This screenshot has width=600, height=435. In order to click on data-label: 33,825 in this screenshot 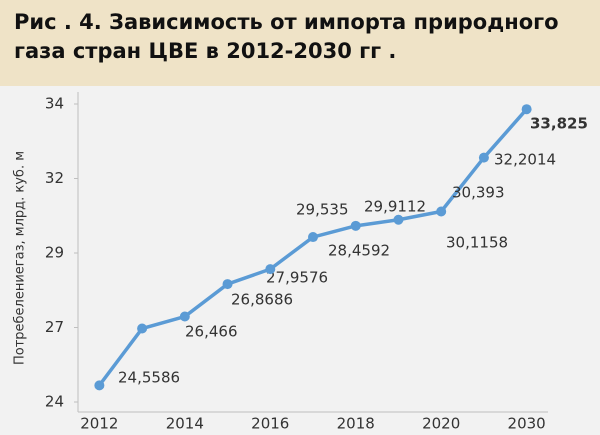, I will do `click(559, 124)`.